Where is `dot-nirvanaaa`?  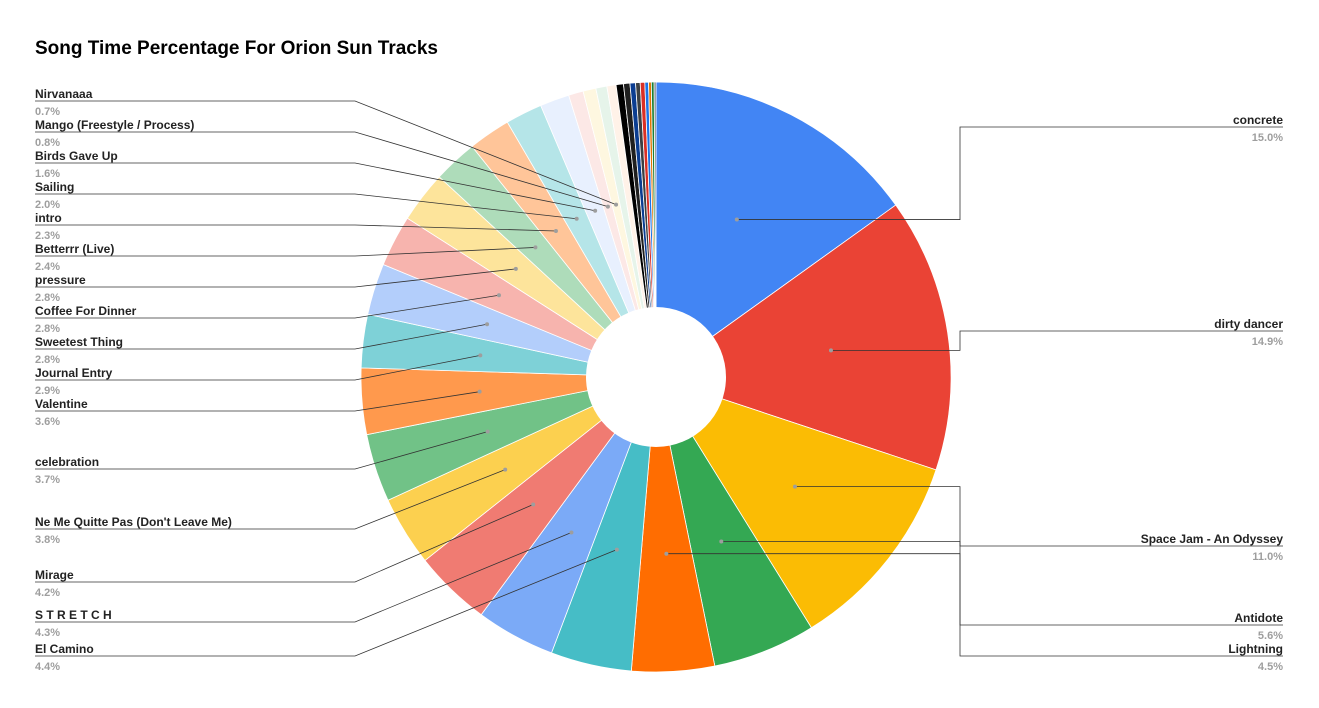 dot-nirvanaaa is located at coordinates (616, 204).